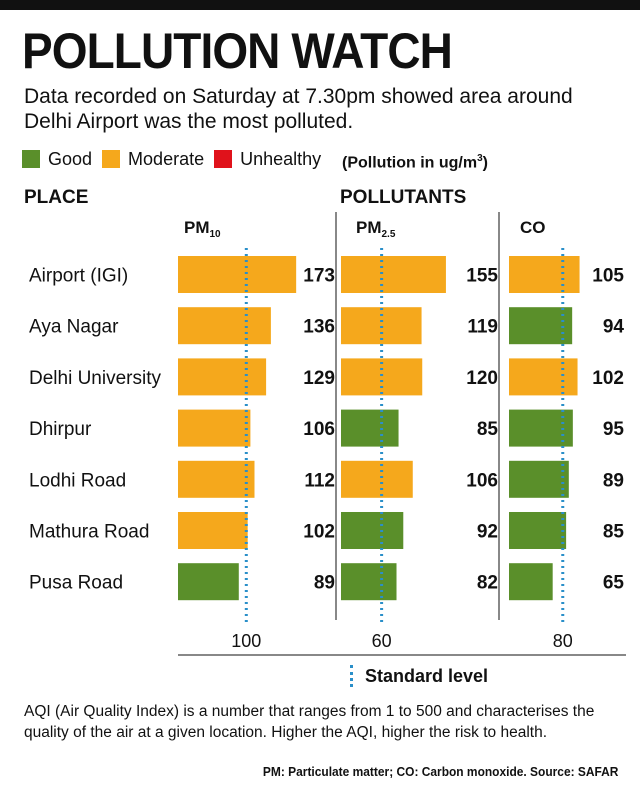 The height and width of the screenshot is (786, 640). I want to click on bar-pm25-lodhi-road, so click(377, 479).